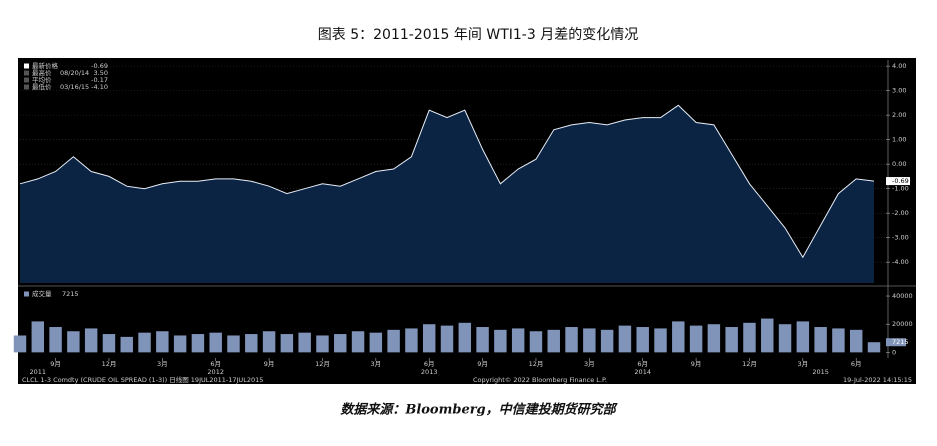 Image resolution: width=937 pixels, height=446 pixels. I want to click on y-tick-label: 1.00, so click(899, 140).